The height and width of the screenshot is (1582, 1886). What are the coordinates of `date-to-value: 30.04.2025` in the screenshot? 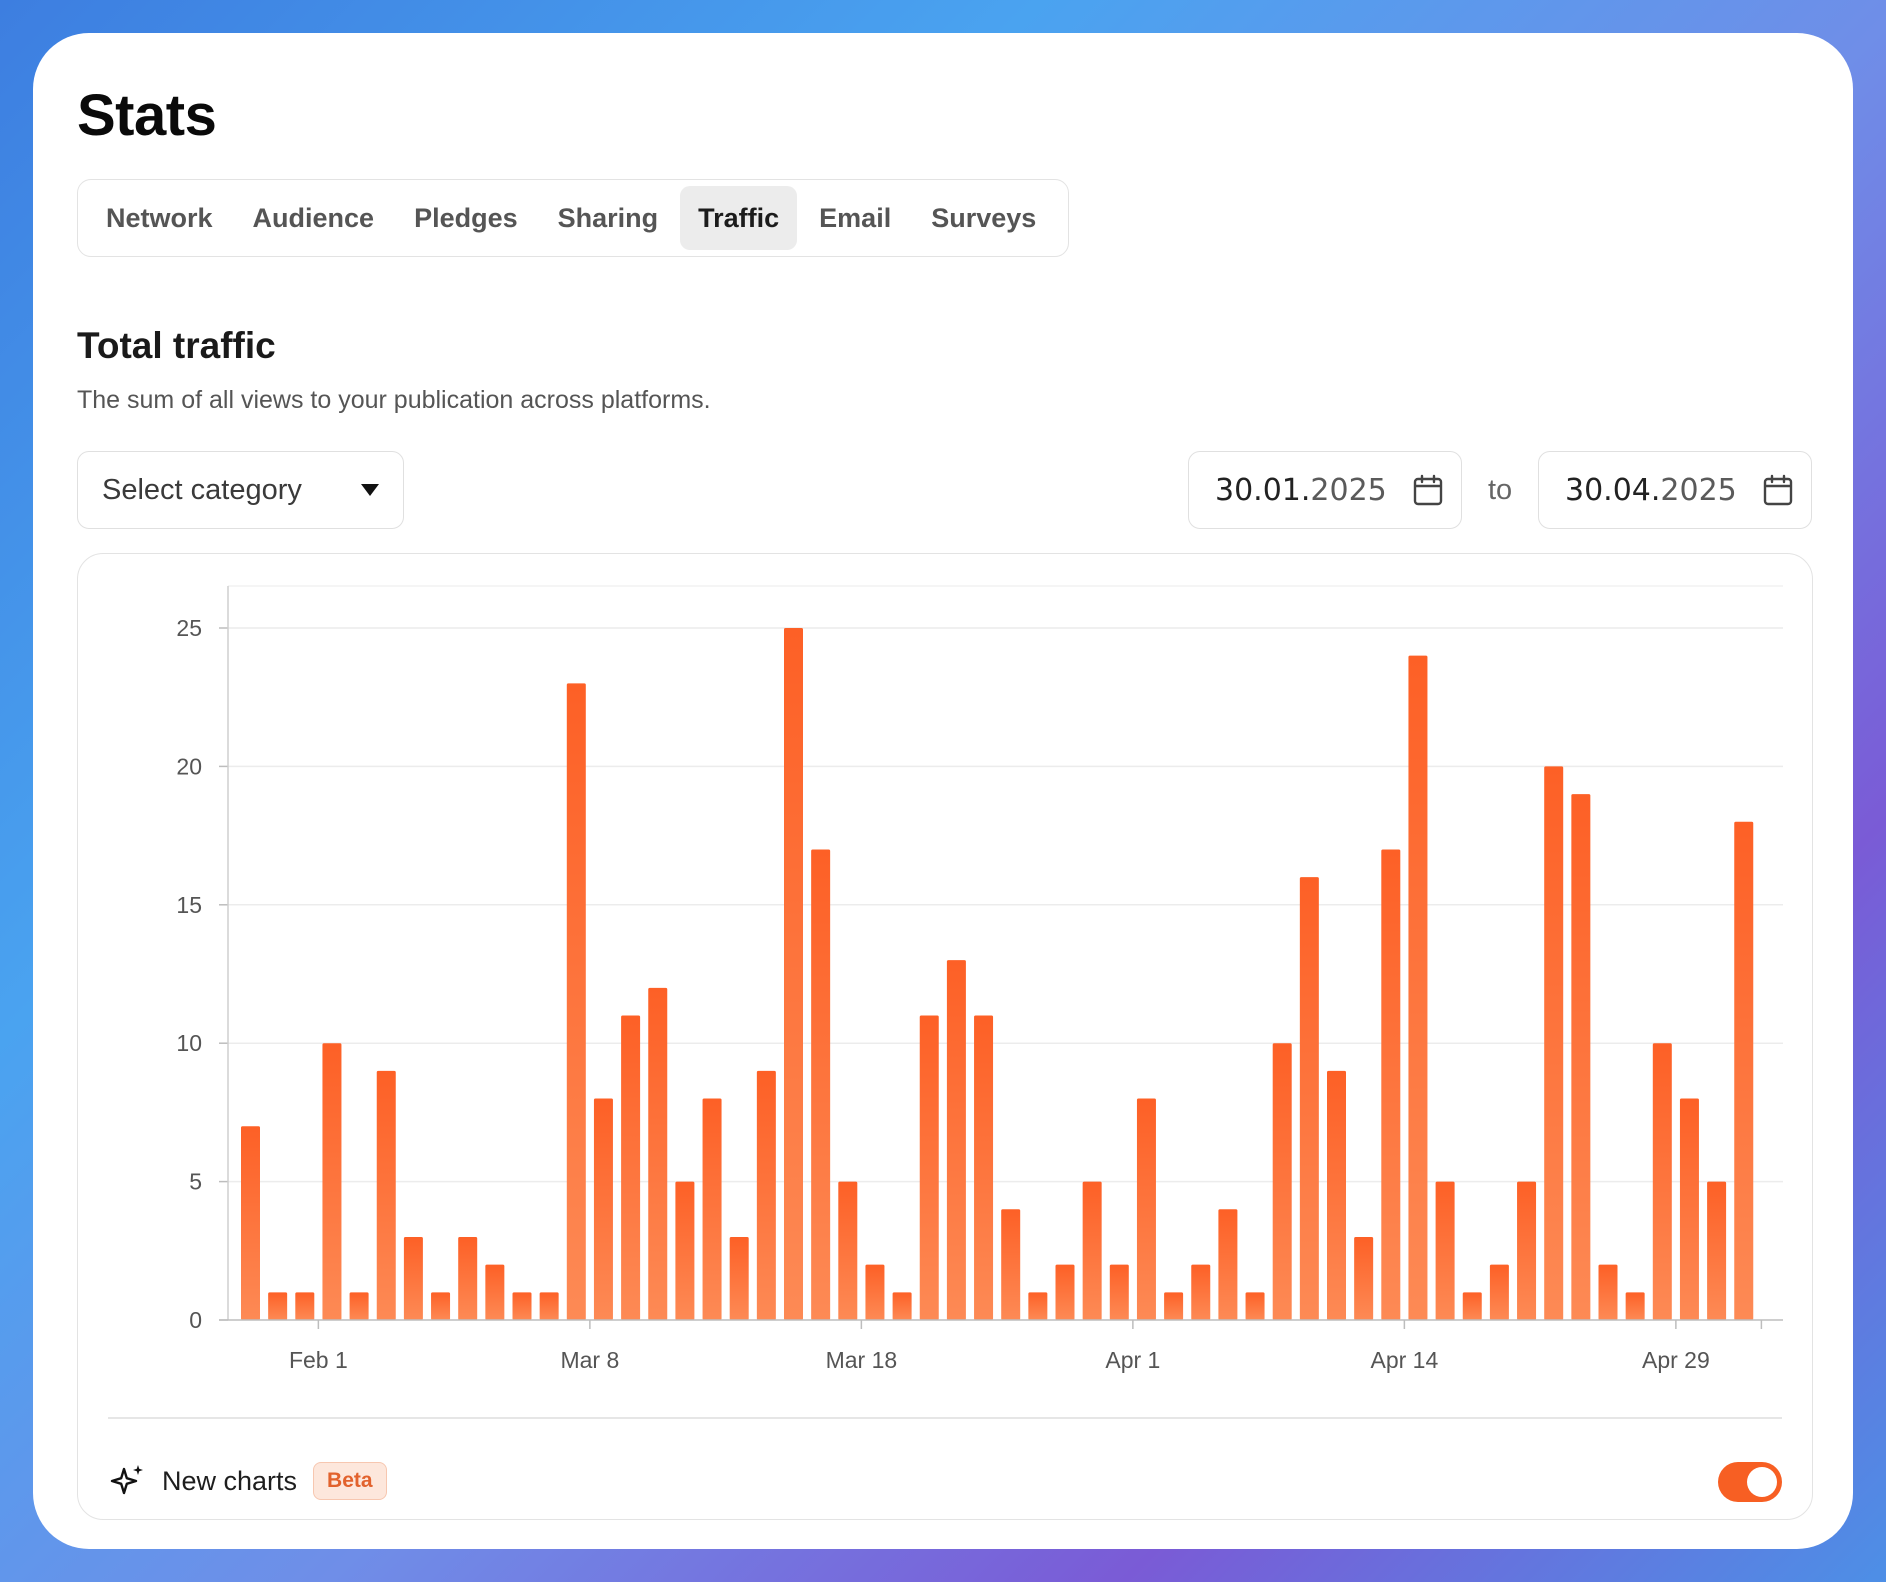 It's located at (1651, 490).